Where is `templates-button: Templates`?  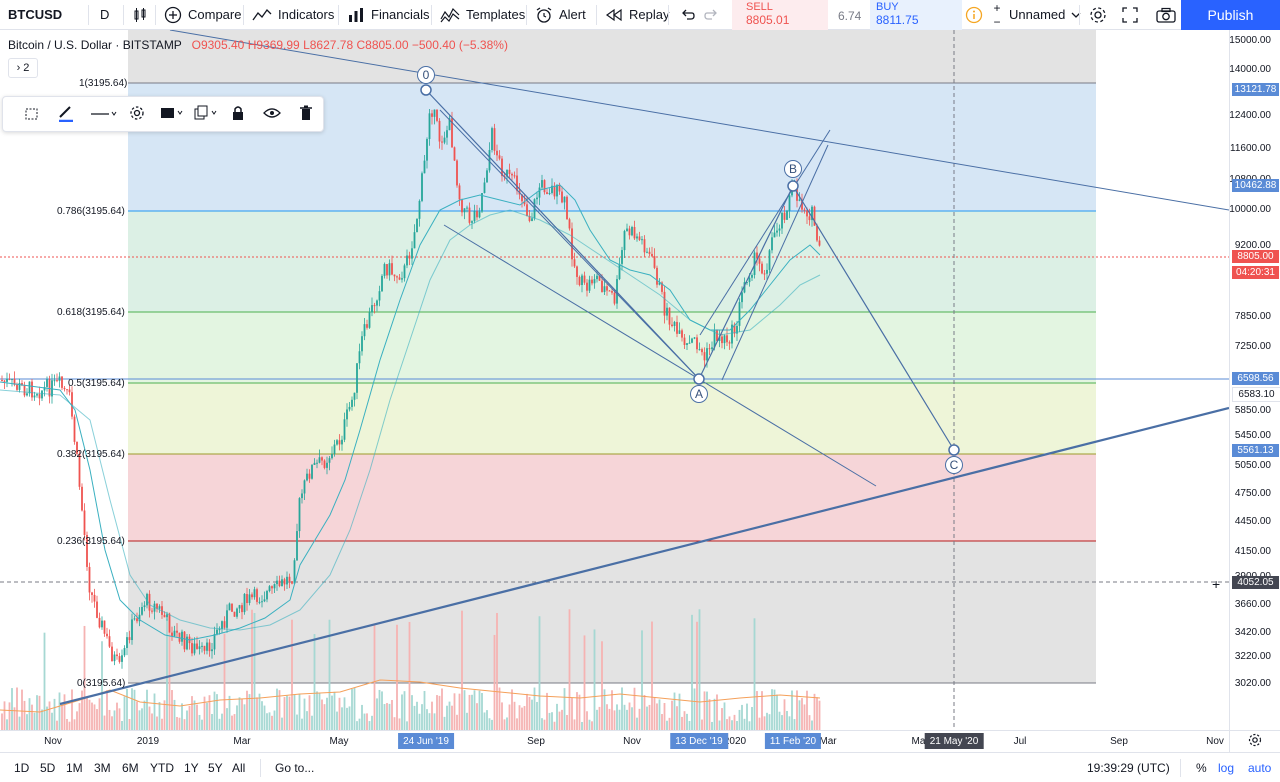 templates-button: Templates is located at coordinates (482, 14).